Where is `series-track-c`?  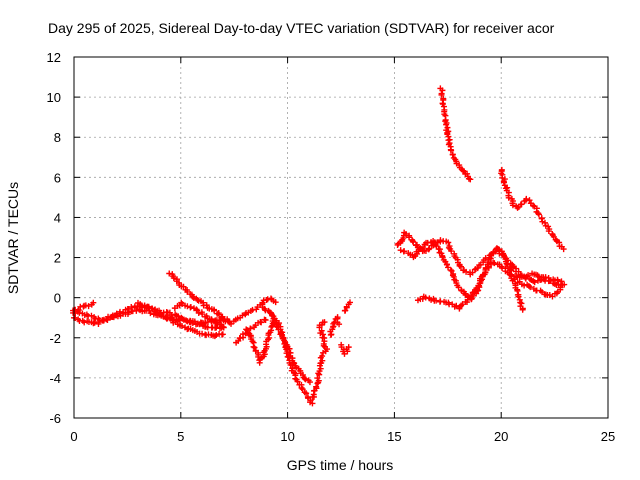 series-track-c is located at coordinates (83, 308).